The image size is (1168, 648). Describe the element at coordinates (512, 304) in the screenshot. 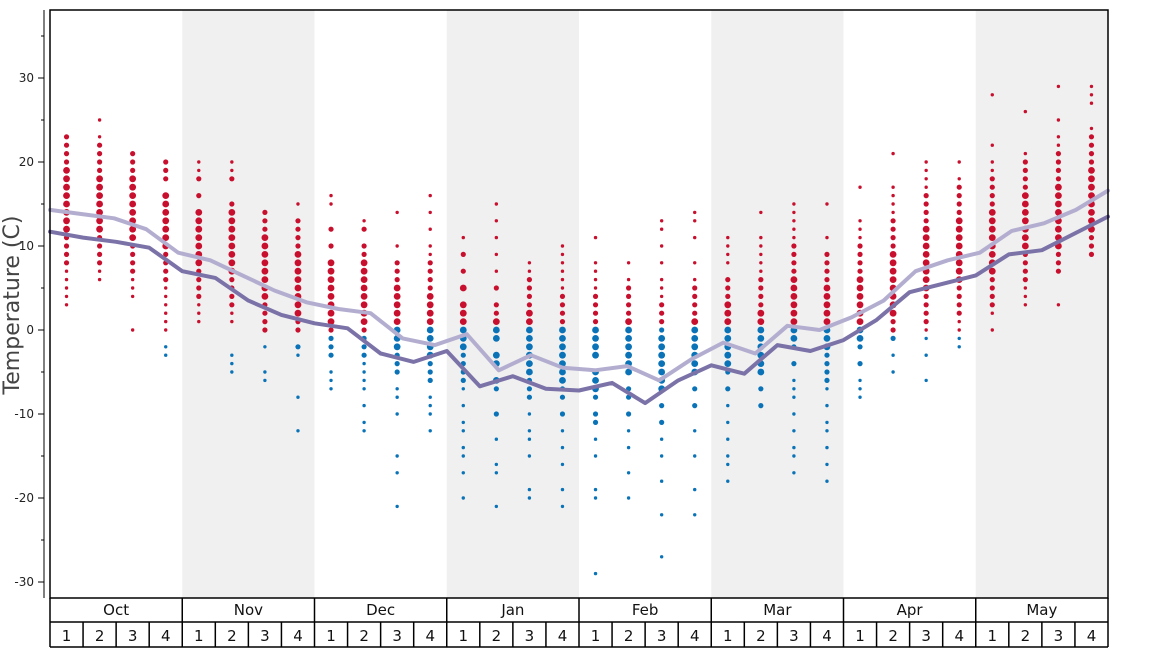

I see `month-shade-jan` at that location.